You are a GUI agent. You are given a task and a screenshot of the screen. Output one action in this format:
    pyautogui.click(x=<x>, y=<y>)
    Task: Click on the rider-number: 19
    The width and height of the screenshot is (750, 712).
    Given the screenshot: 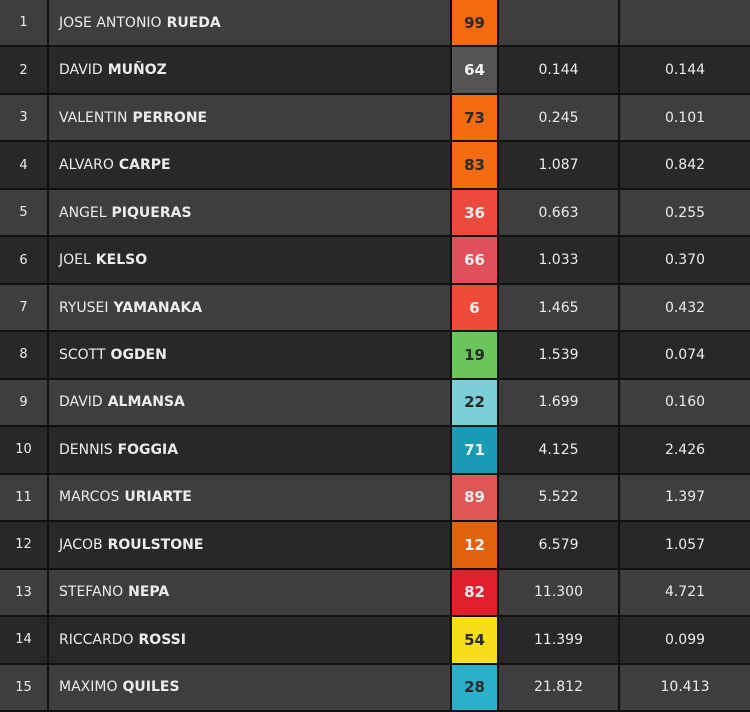 What is the action you would take?
    pyautogui.click(x=474, y=355)
    